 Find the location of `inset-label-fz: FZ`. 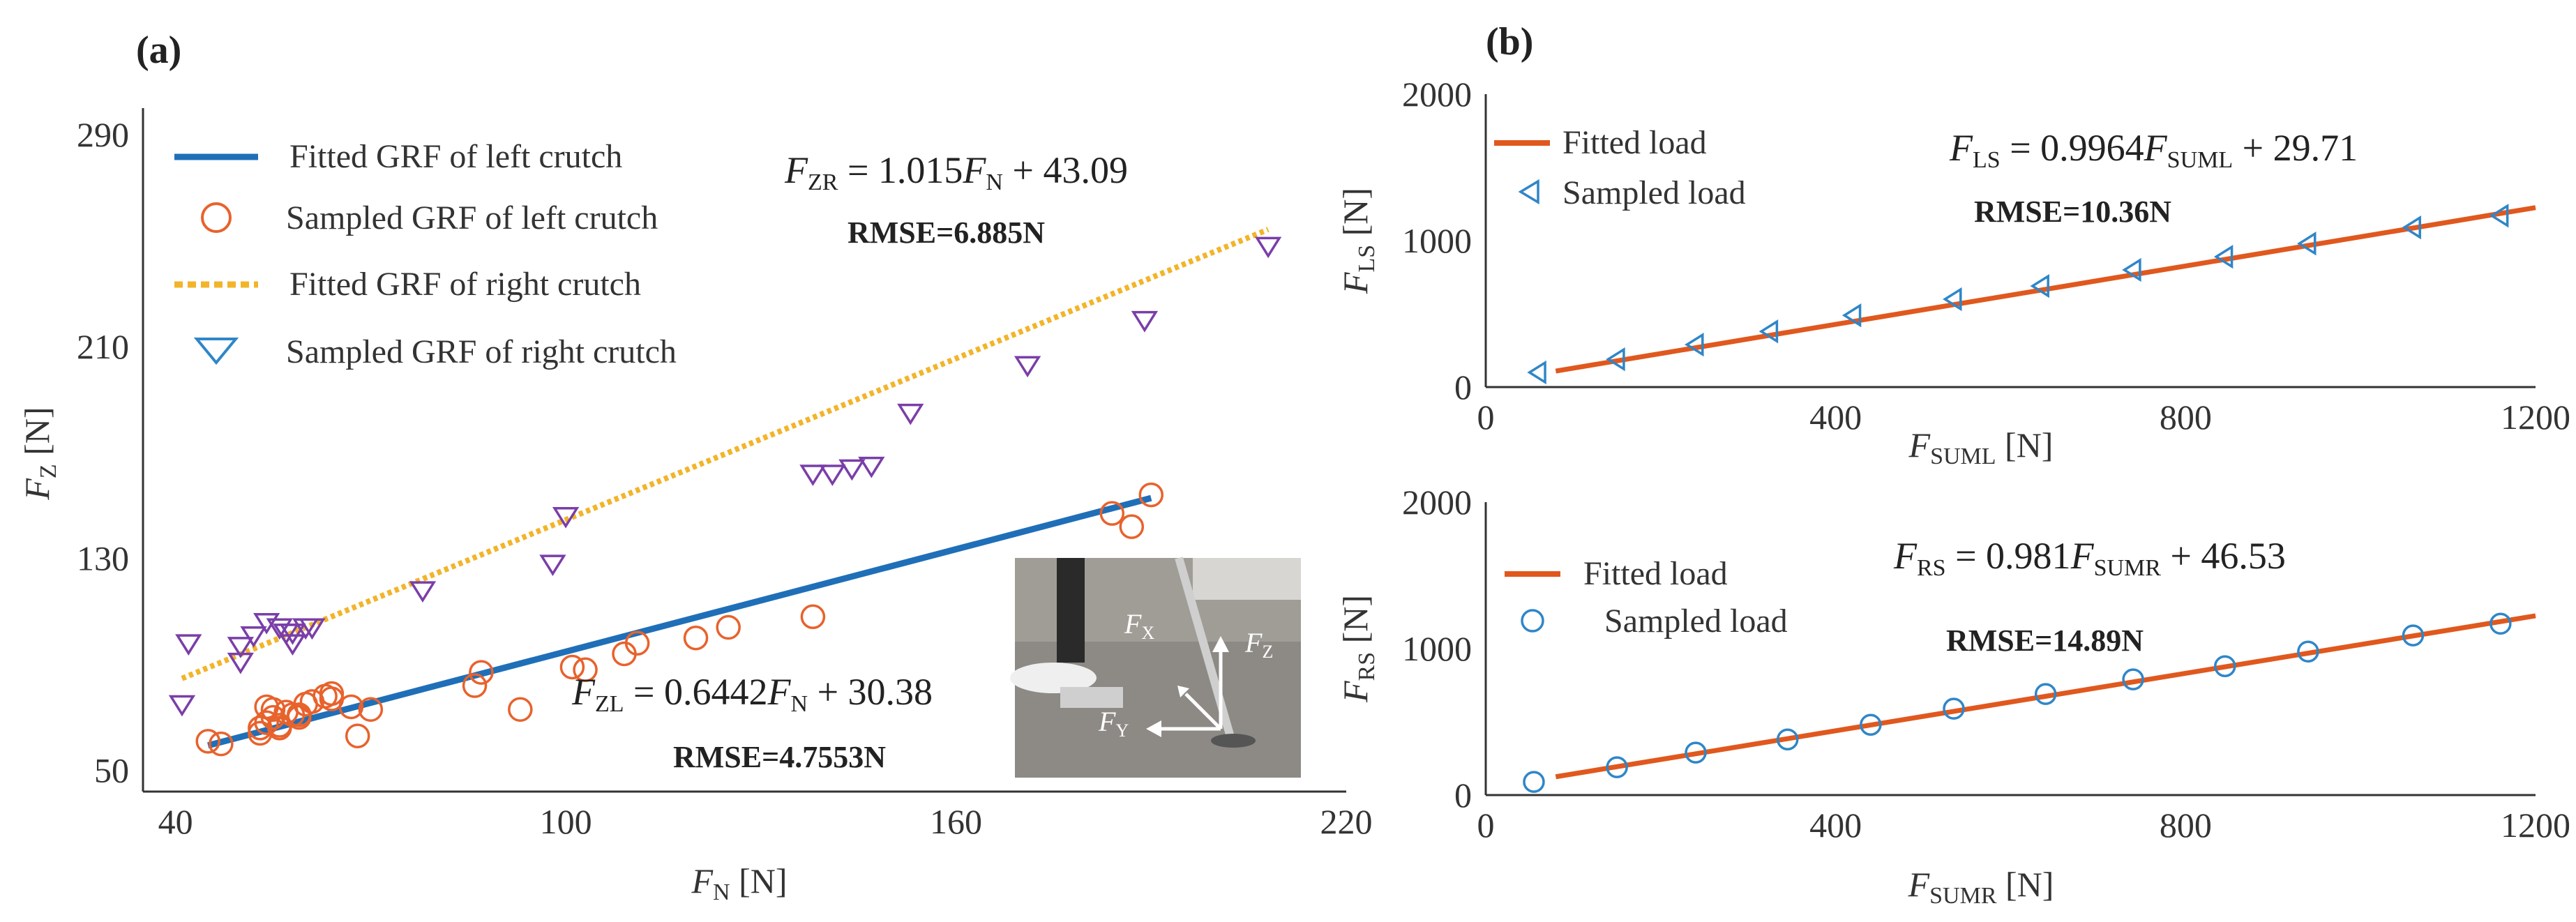

inset-label-fz: FZ is located at coordinates (1258, 645).